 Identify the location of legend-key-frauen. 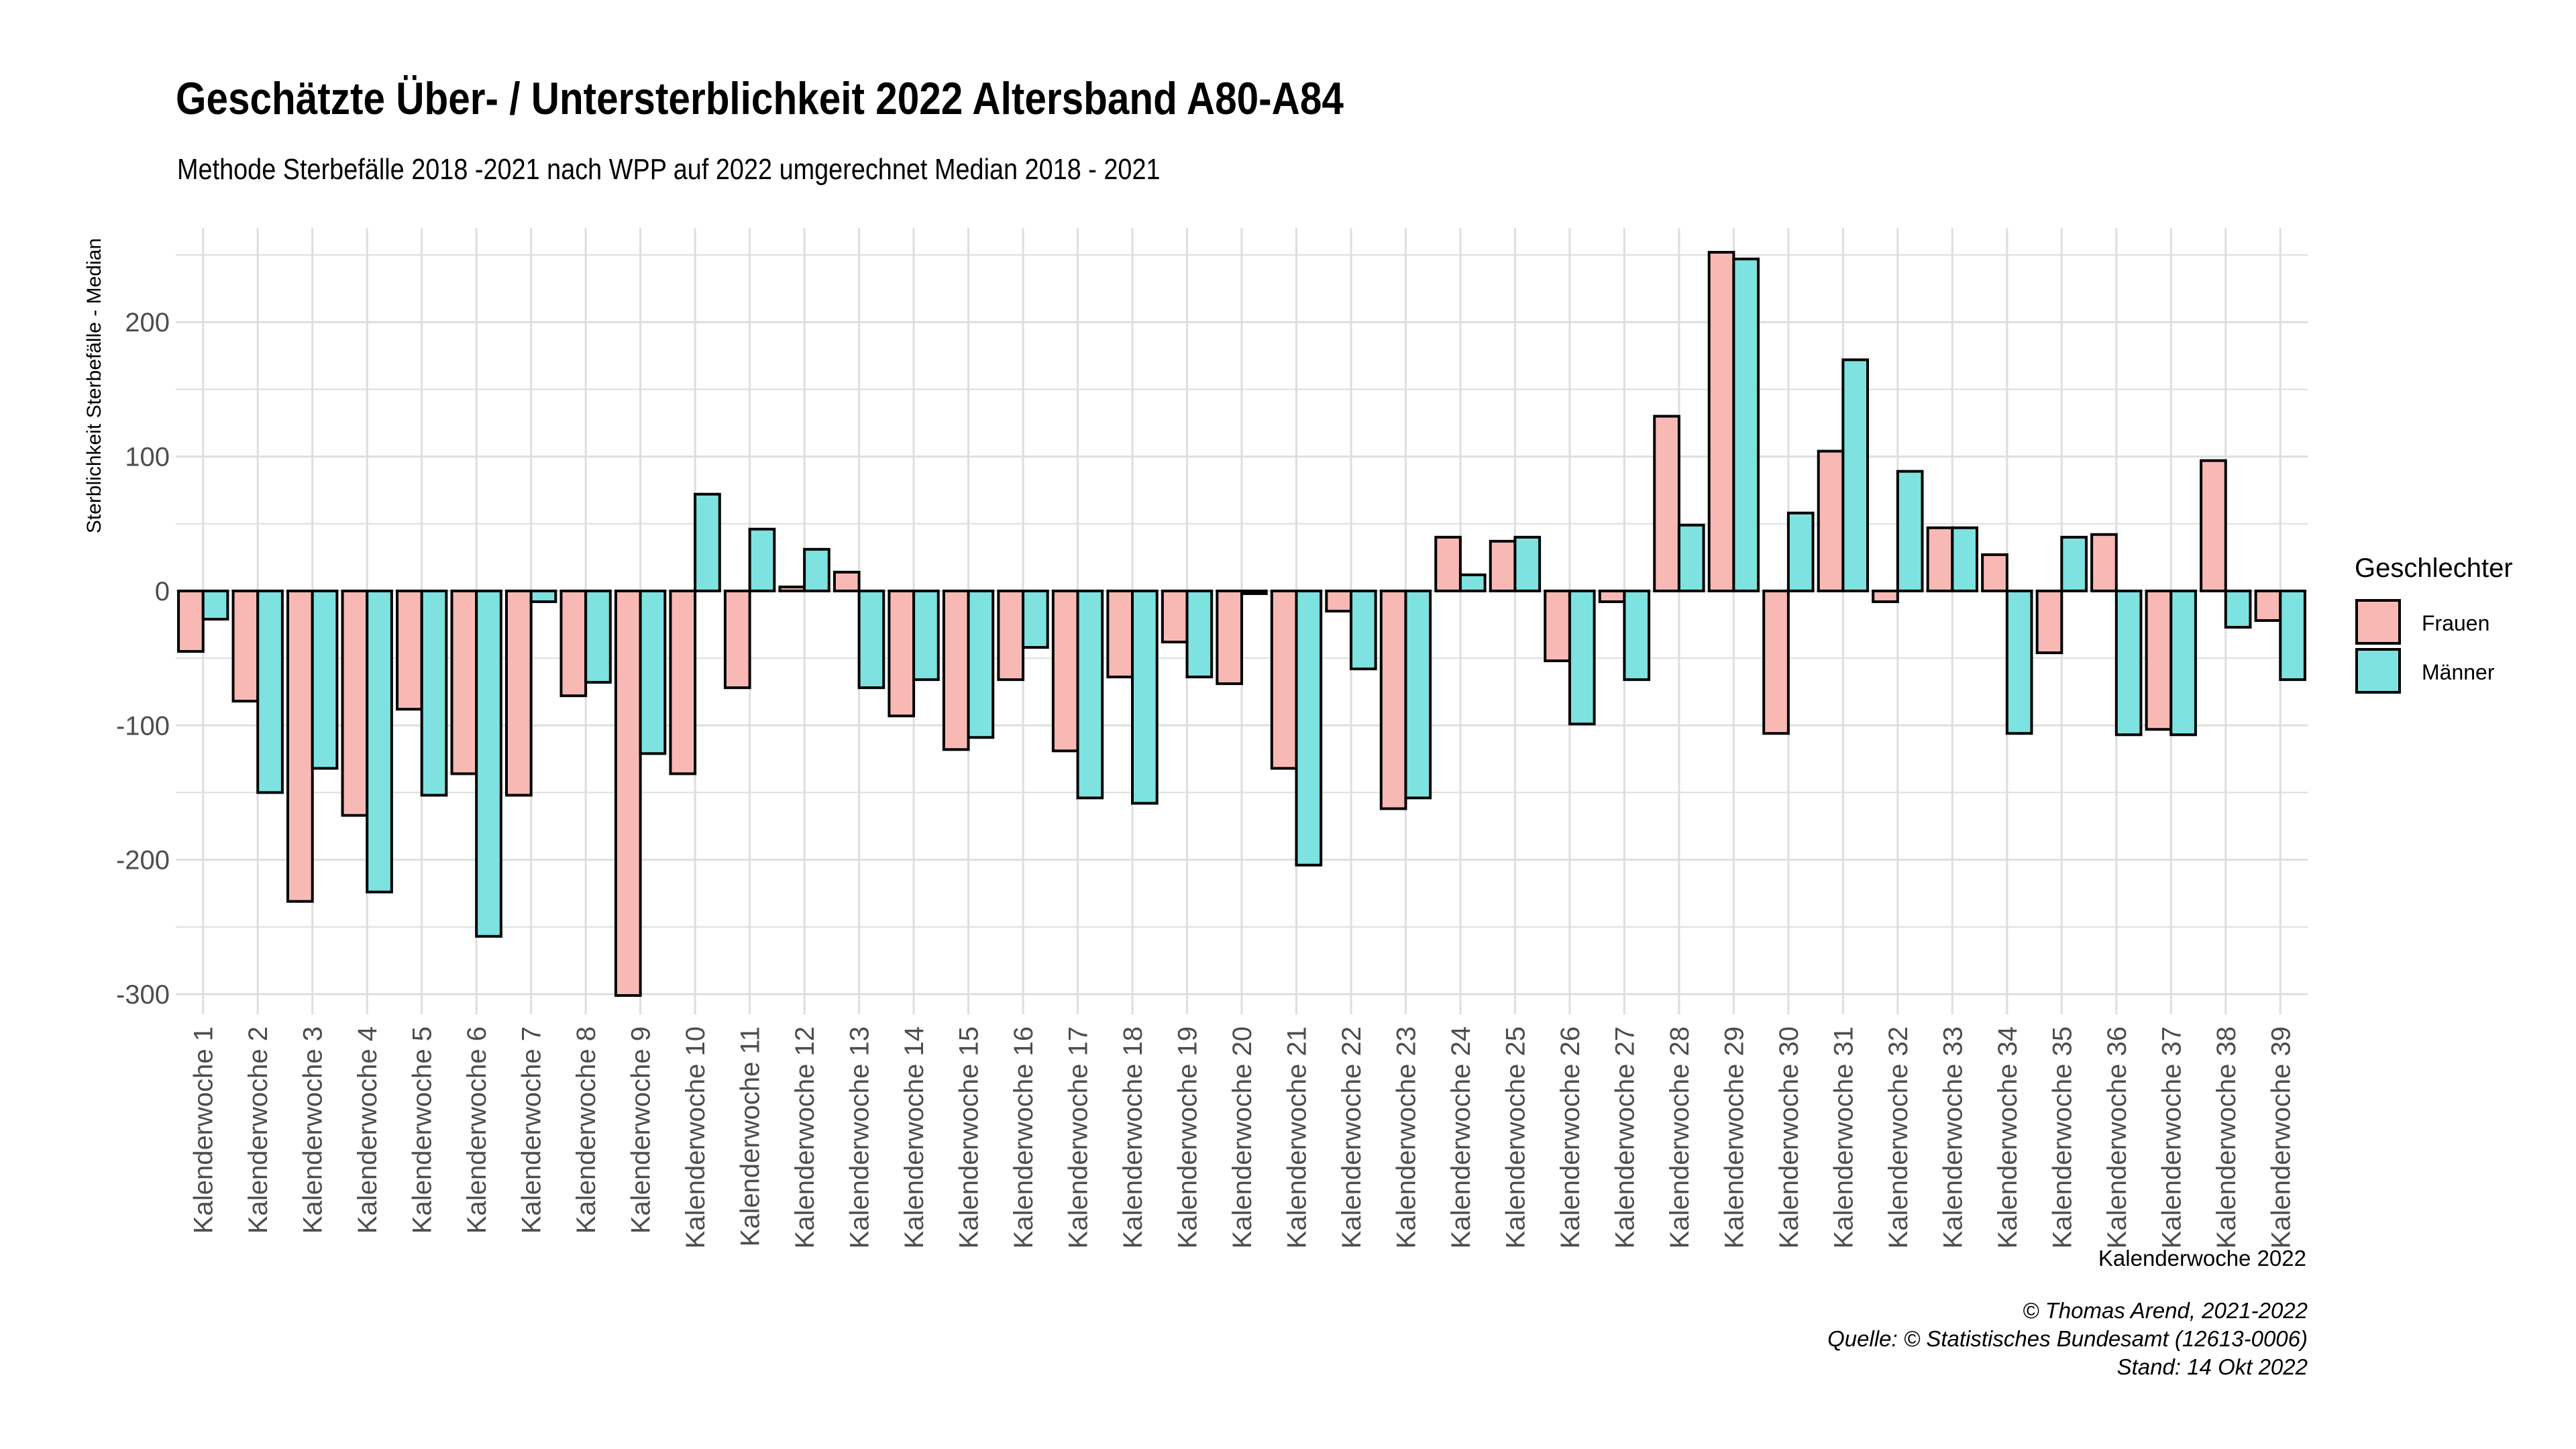
(2378, 622).